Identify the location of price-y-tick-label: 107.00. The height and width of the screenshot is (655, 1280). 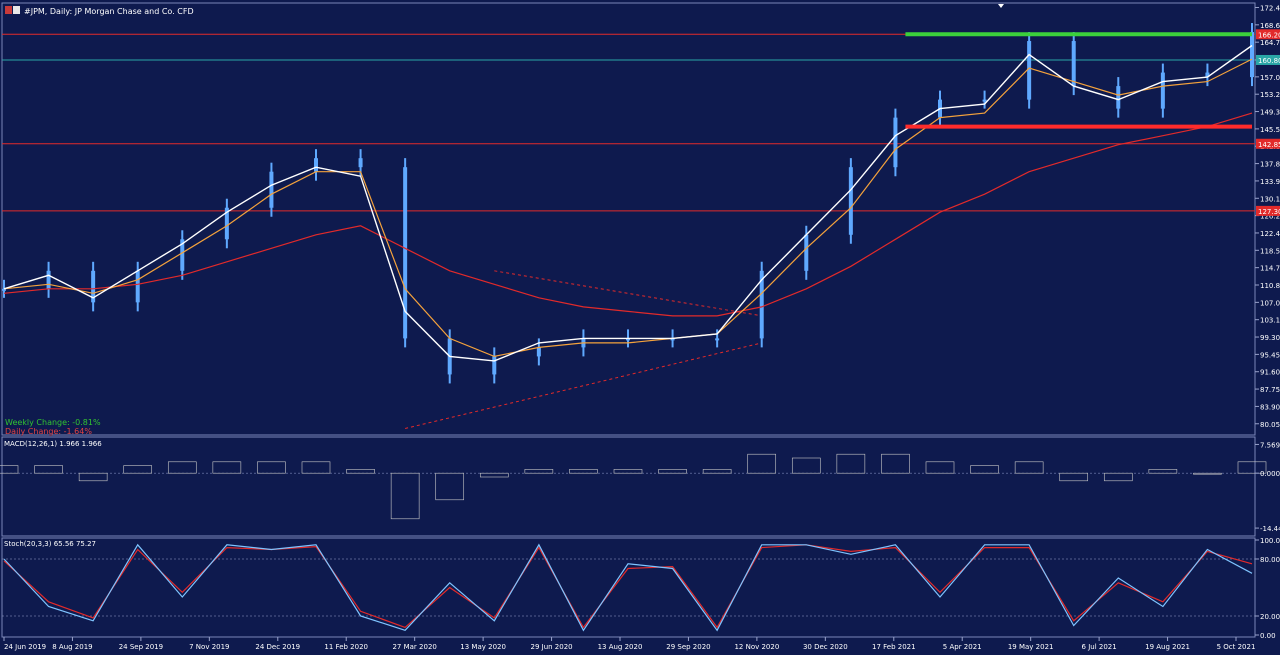
(1270, 303).